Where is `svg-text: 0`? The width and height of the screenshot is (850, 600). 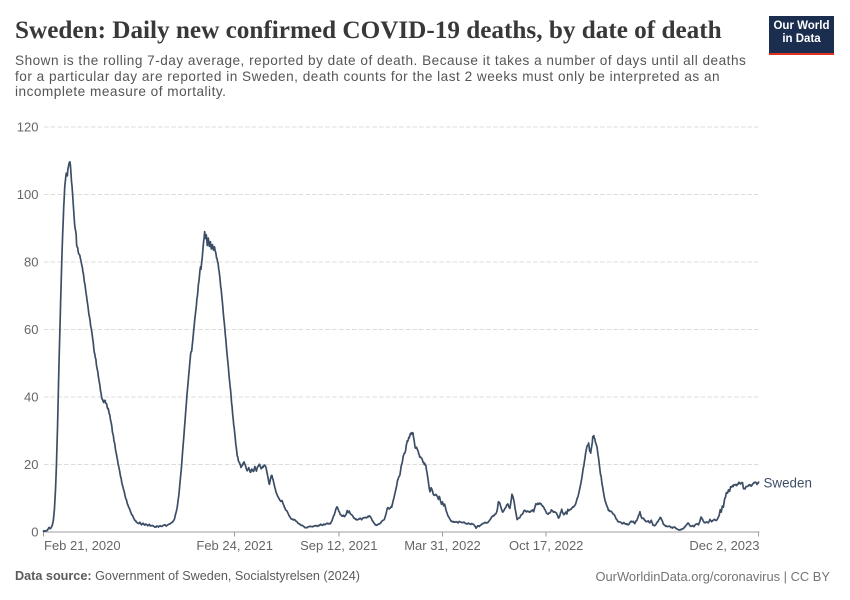 svg-text: 0 is located at coordinates (34, 532).